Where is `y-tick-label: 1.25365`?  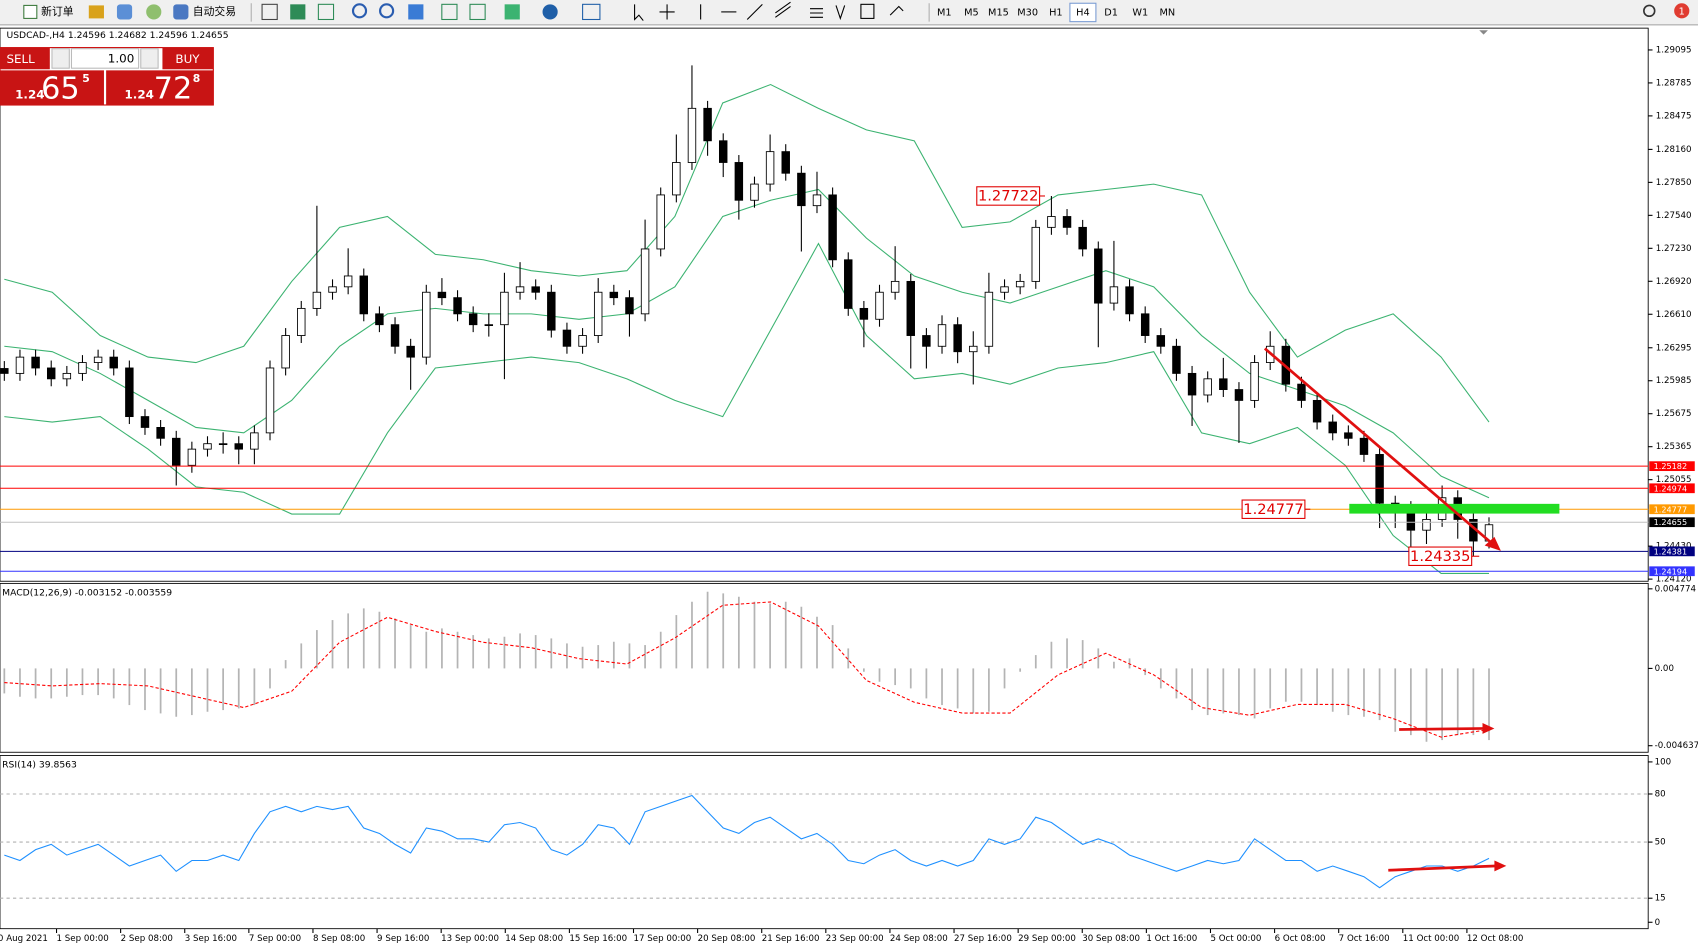
y-tick-label: 1.25365 is located at coordinates (1674, 447).